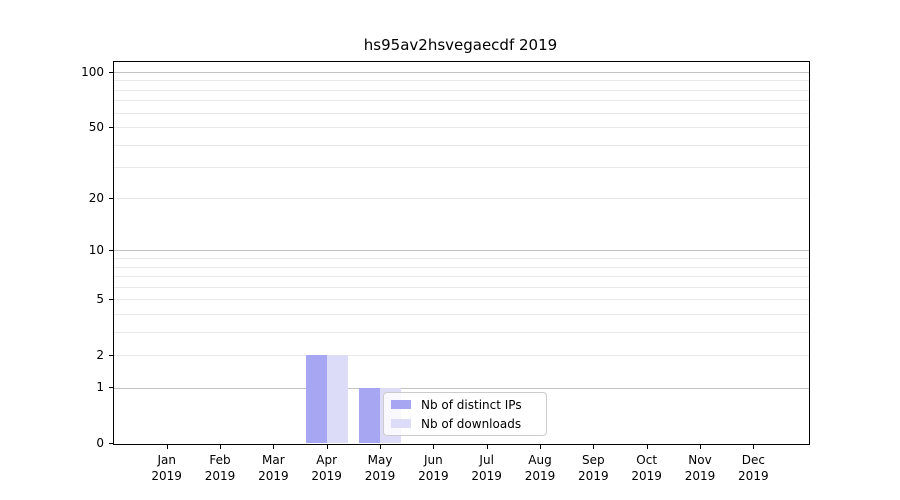 Image resolution: width=900 pixels, height=500 pixels. Describe the element at coordinates (700, 467) in the screenshot. I see `x-tick-label: Nov 2019` at that location.